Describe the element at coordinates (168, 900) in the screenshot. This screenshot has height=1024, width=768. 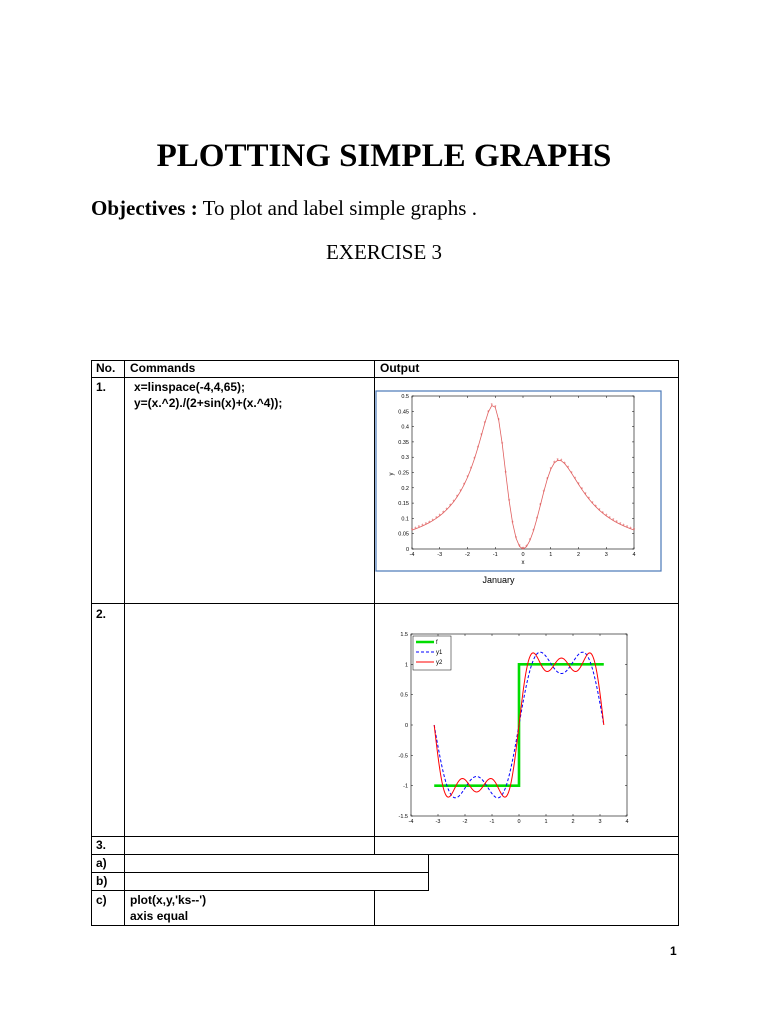
I see `command-line: plot(x,y,'ks--')` at that location.